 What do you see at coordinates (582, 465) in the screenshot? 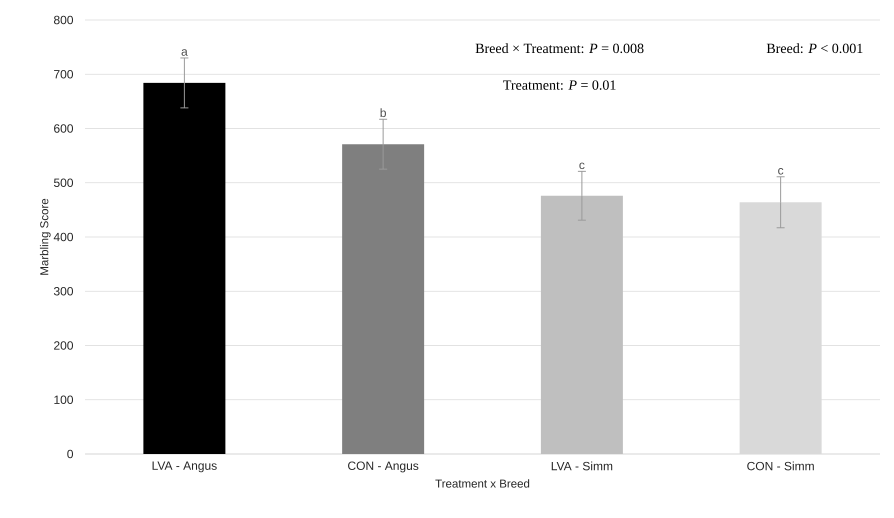
I see `x-tick-label: LVA - Simm` at bounding box center [582, 465].